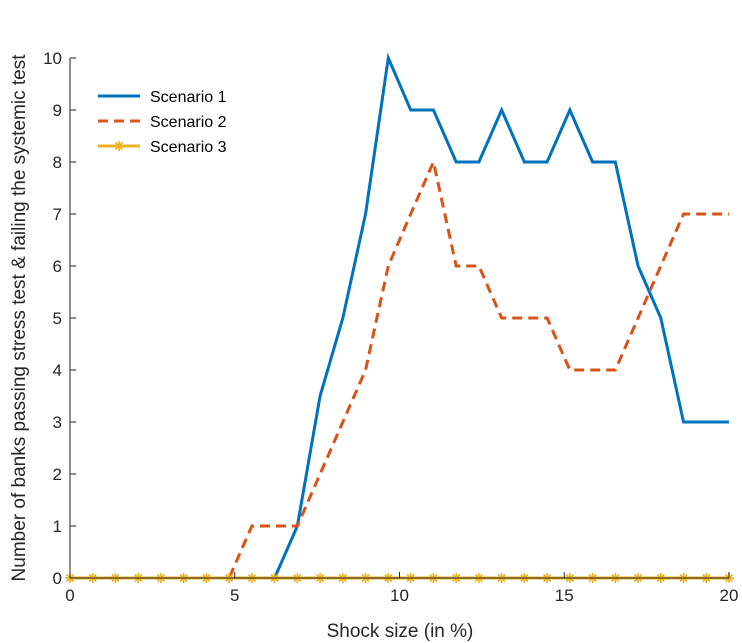  What do you see at coordinates (234, 595) in the screenshot?
I see `x-tick-label: 5` at bounding box center [234, 595].